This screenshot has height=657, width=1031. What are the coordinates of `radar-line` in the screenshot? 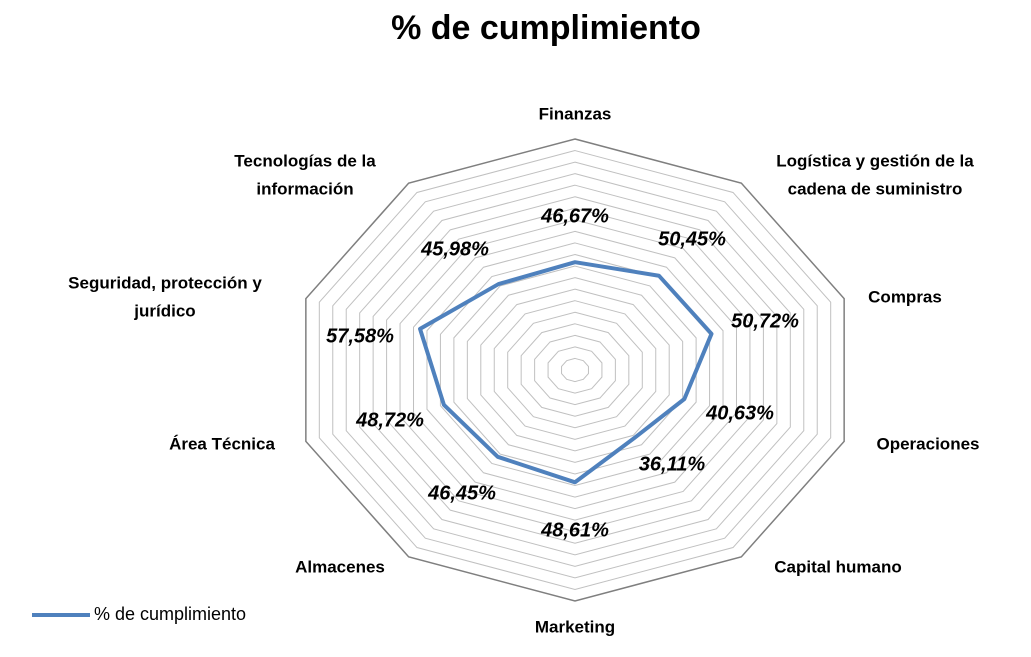 It's located at (566, 372).